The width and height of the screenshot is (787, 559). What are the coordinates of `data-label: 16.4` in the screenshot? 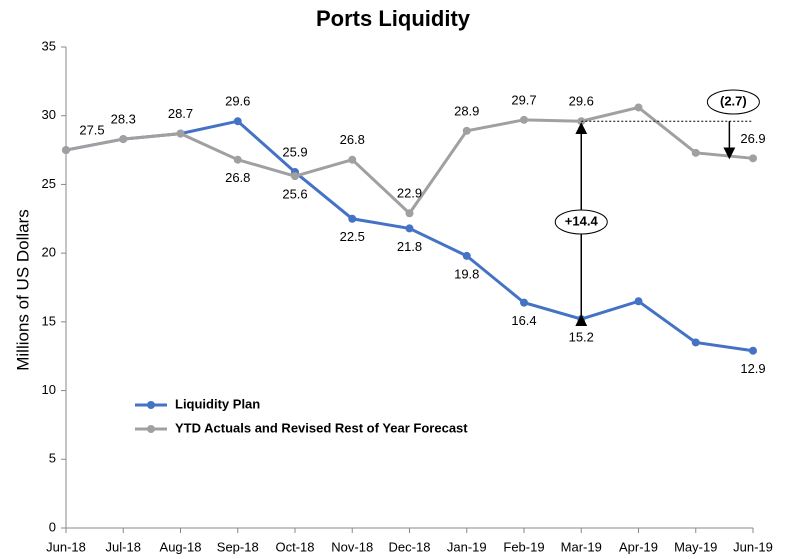 It's located at (523, 320).